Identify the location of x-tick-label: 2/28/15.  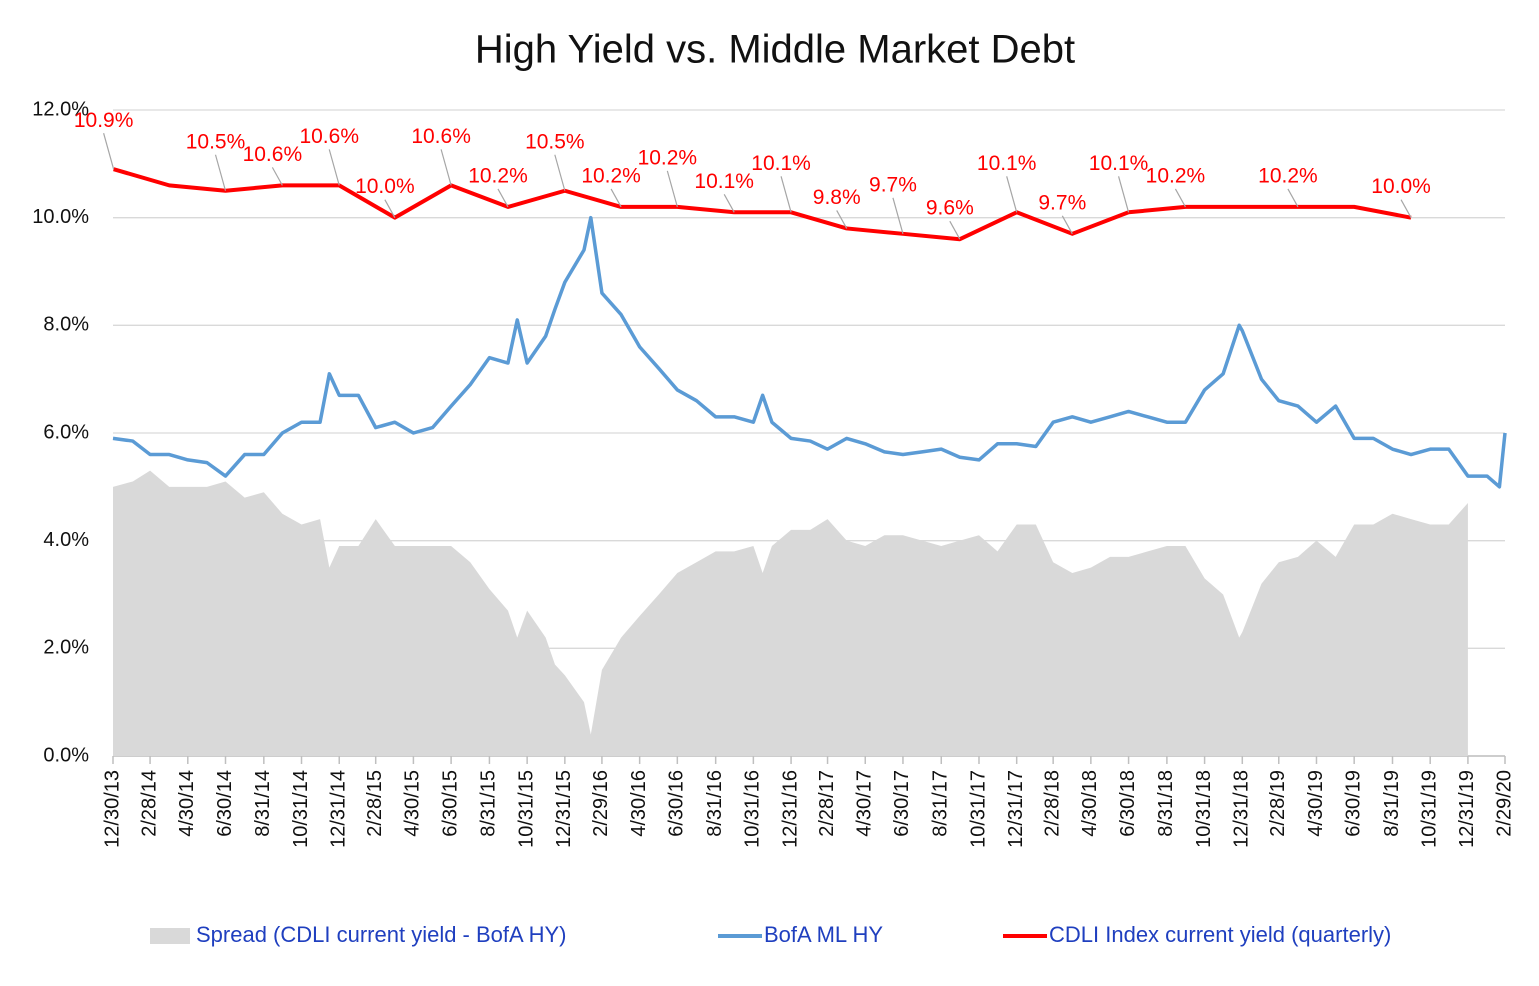
(375, 803).